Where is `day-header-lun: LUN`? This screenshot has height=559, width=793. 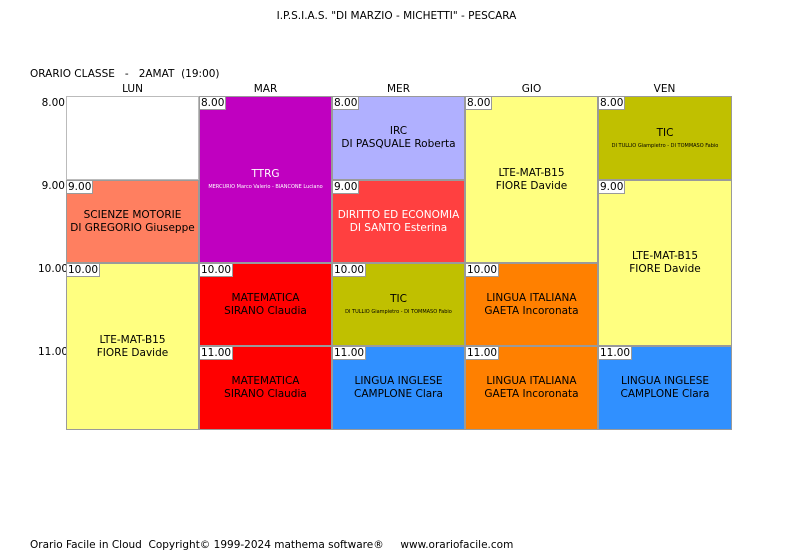 day-header-lun: LUN is located at coordinates (132, 89).